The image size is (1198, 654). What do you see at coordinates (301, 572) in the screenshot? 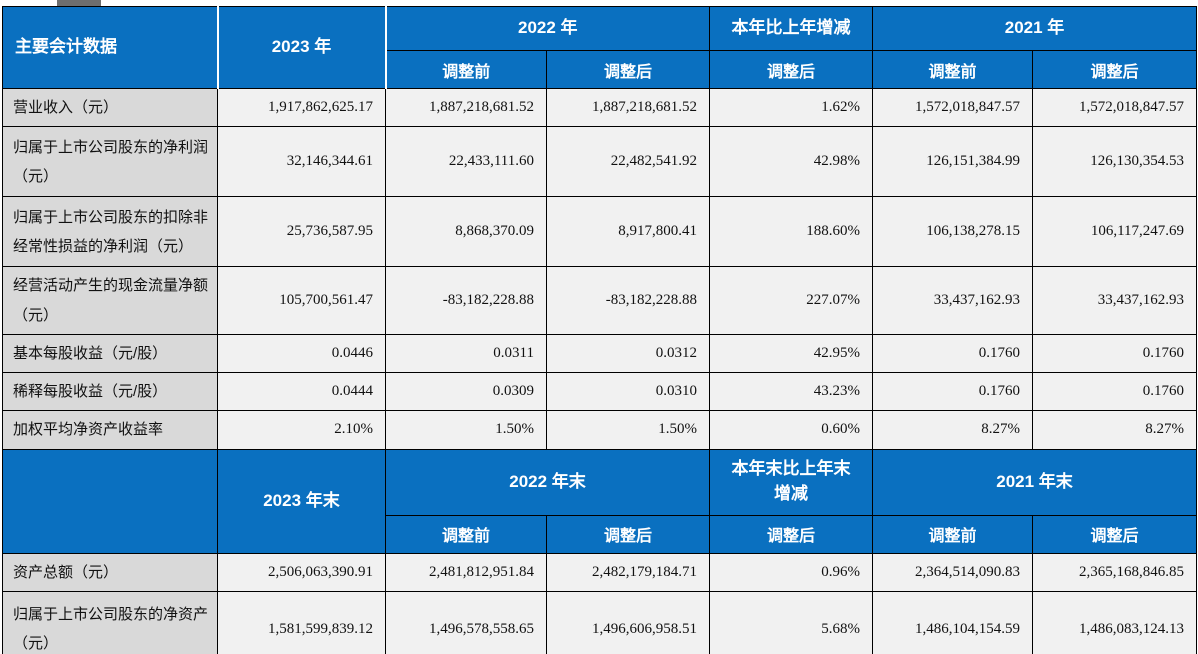
I see `value-cell: 2,506,063,390.91` at bounding box center [301, 572].